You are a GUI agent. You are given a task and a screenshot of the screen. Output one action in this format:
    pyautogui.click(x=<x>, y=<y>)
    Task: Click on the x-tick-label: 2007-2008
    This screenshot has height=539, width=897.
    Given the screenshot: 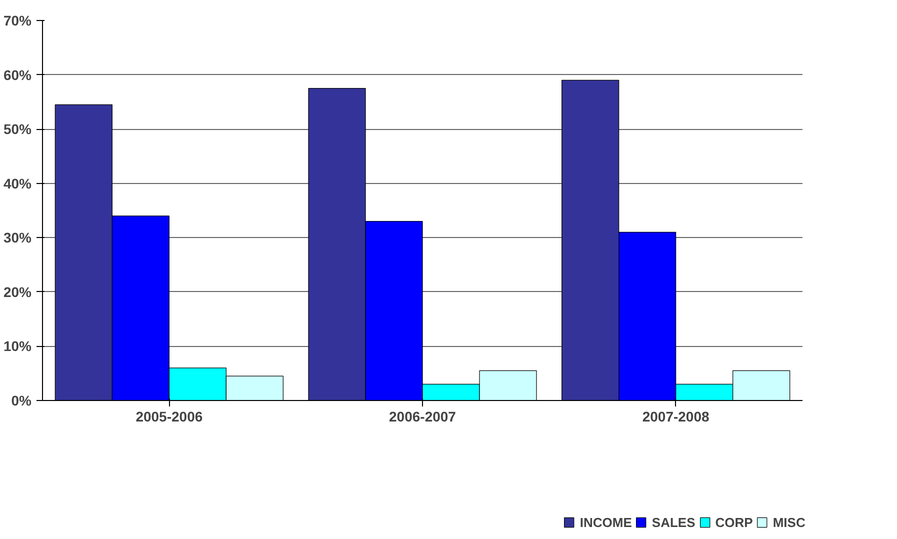 What is the action you would take?
    pyautogui.click(x=676, y=416)
    